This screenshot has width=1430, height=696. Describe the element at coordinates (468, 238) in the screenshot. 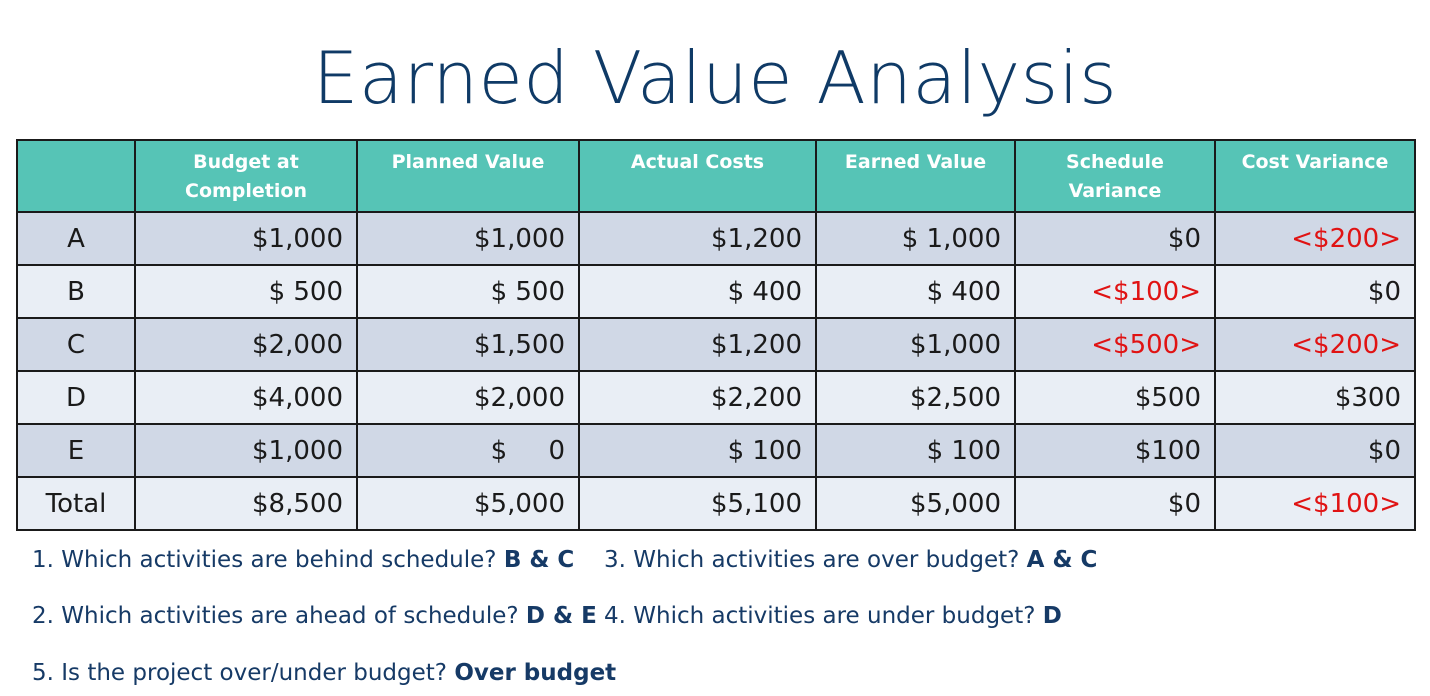

I see `cell-pv: $1,000` at that location.